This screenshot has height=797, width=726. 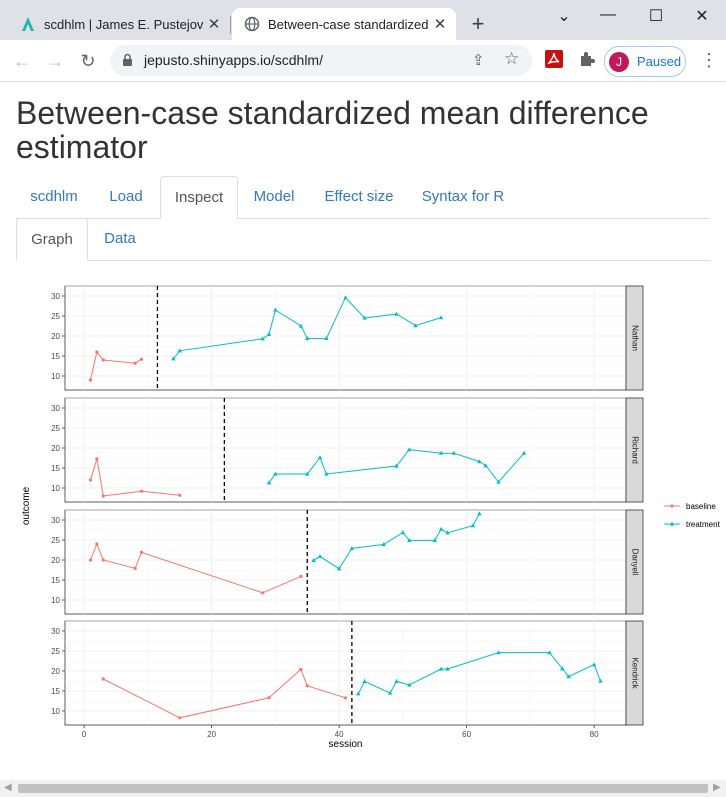 What do you see at coordinates (8, 787) in the screenshot?
I see `scroll-left-icon: ◀` at bounding box center [8, 787].